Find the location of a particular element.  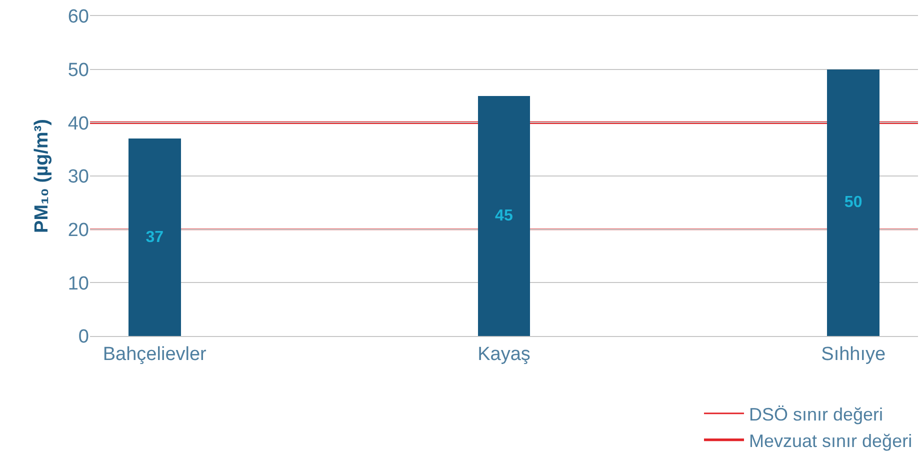

data-label: 45 is located at coordinates (504, 216).